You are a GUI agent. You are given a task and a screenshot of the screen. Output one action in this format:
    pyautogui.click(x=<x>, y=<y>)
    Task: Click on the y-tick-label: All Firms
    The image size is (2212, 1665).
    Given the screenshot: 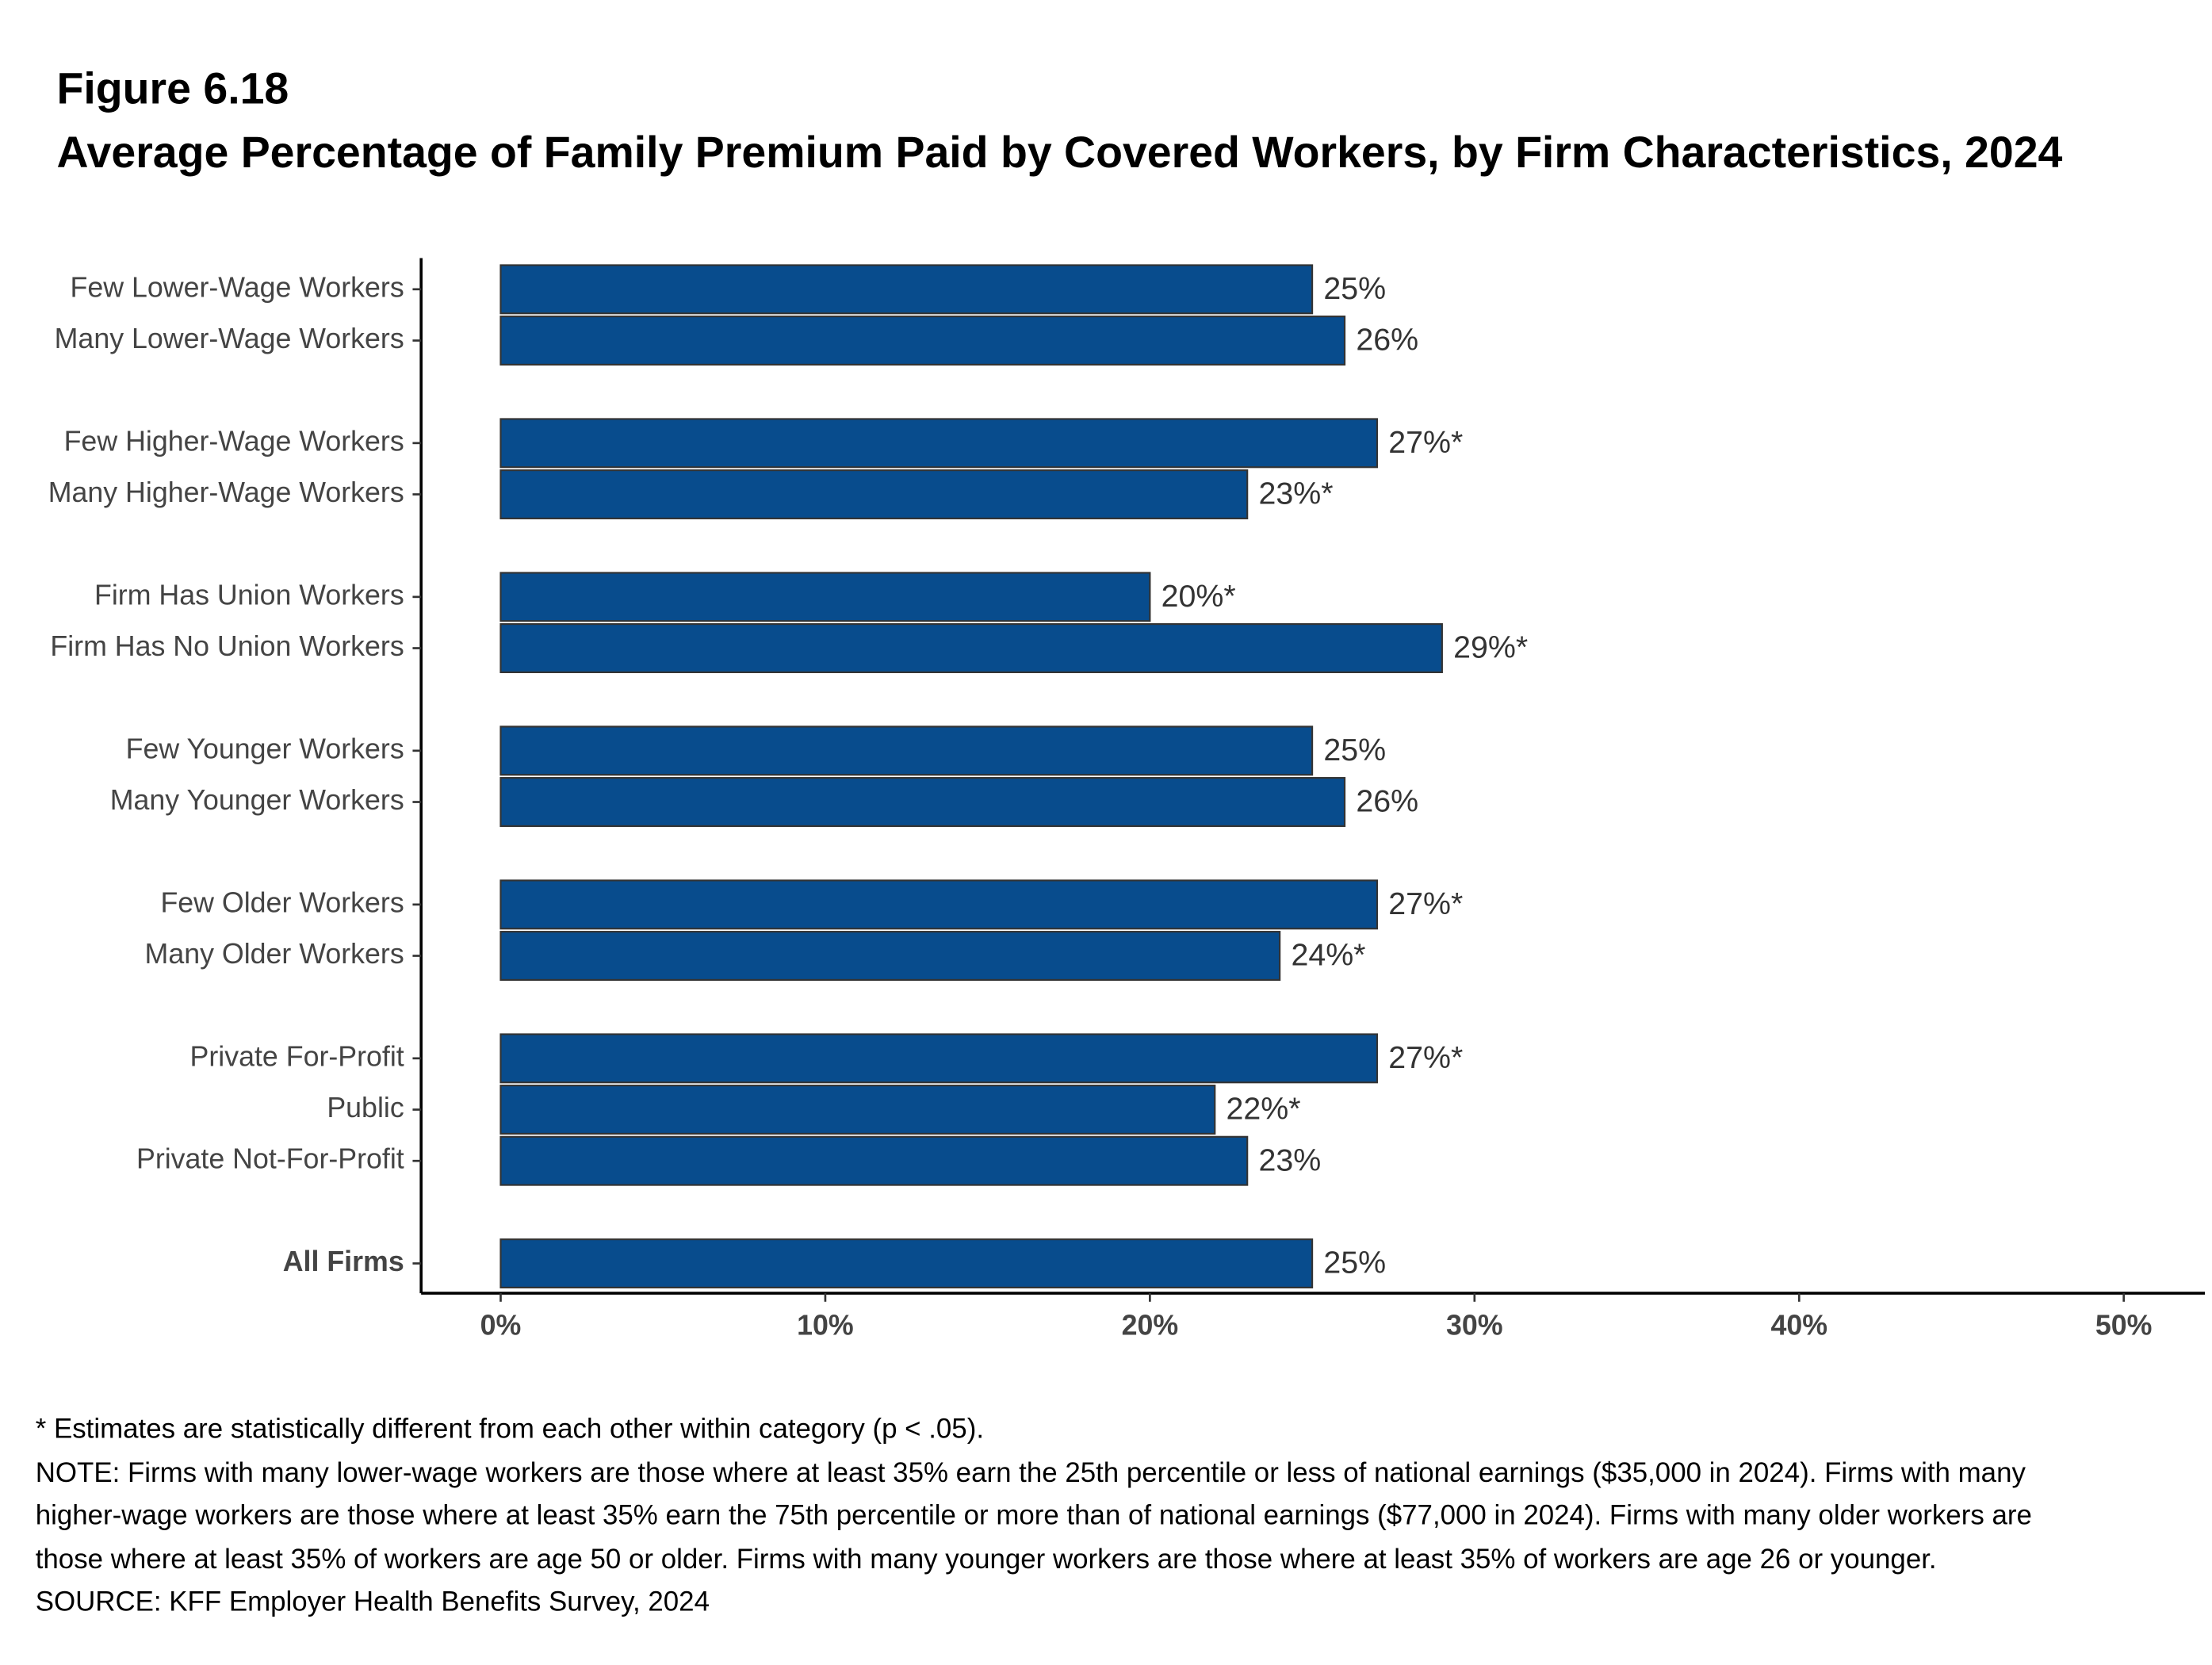 What is the action you would take?
    pyautogui.click(x=343, y=1261)
    